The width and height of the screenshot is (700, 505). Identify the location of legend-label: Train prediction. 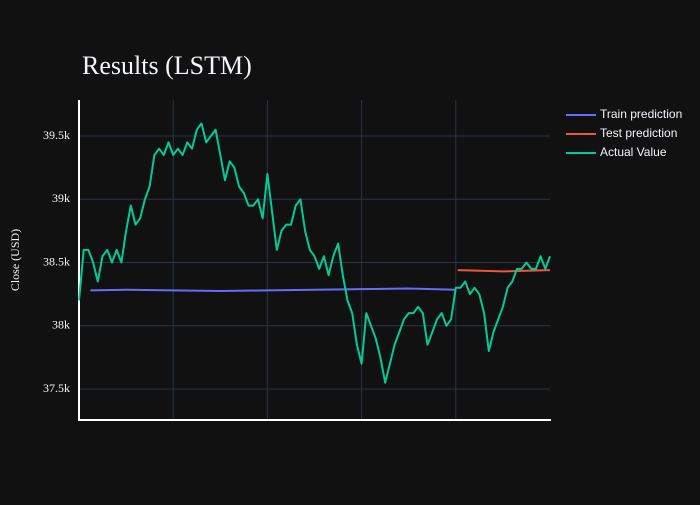
(641, 114).